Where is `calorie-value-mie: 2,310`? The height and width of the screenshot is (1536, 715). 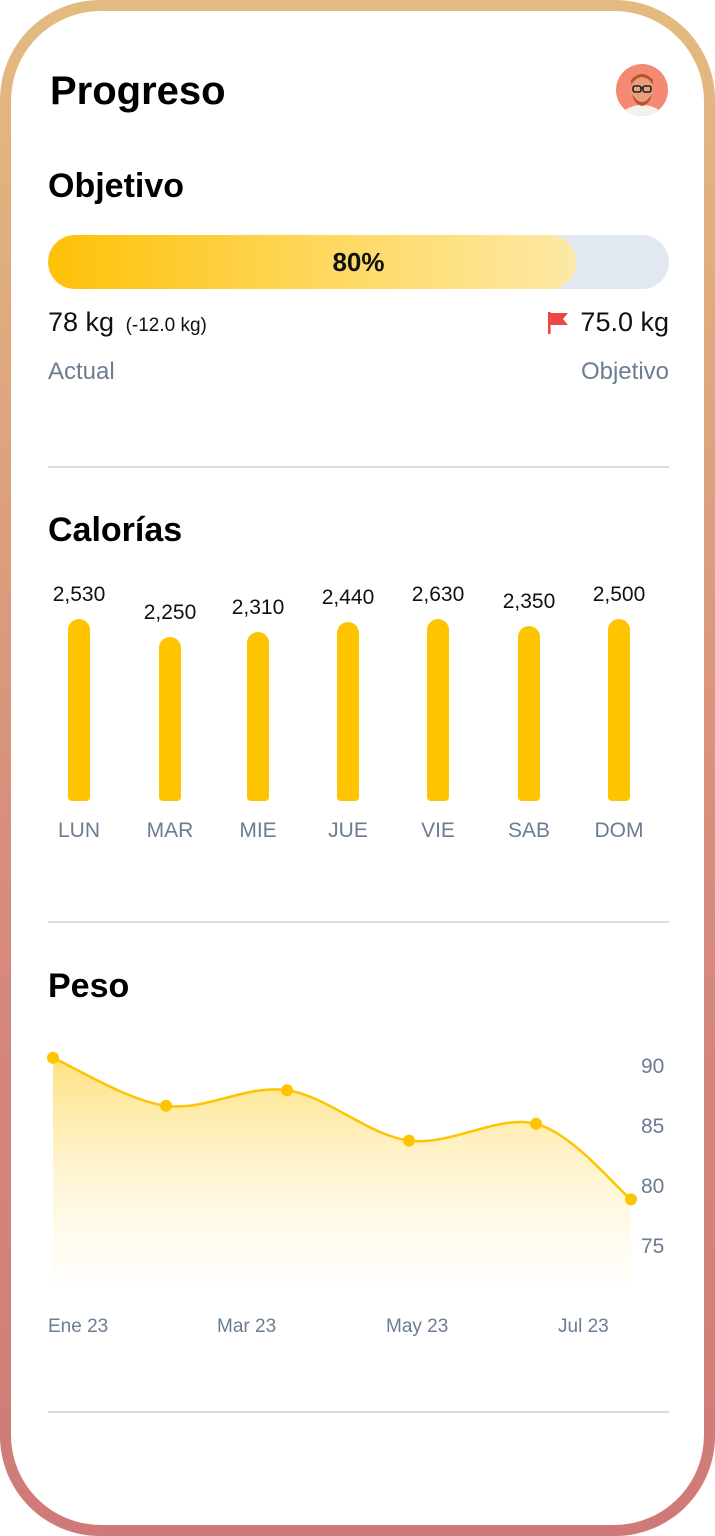 calorie-value-mie: 2,310 is located at coordinates (258, 607).